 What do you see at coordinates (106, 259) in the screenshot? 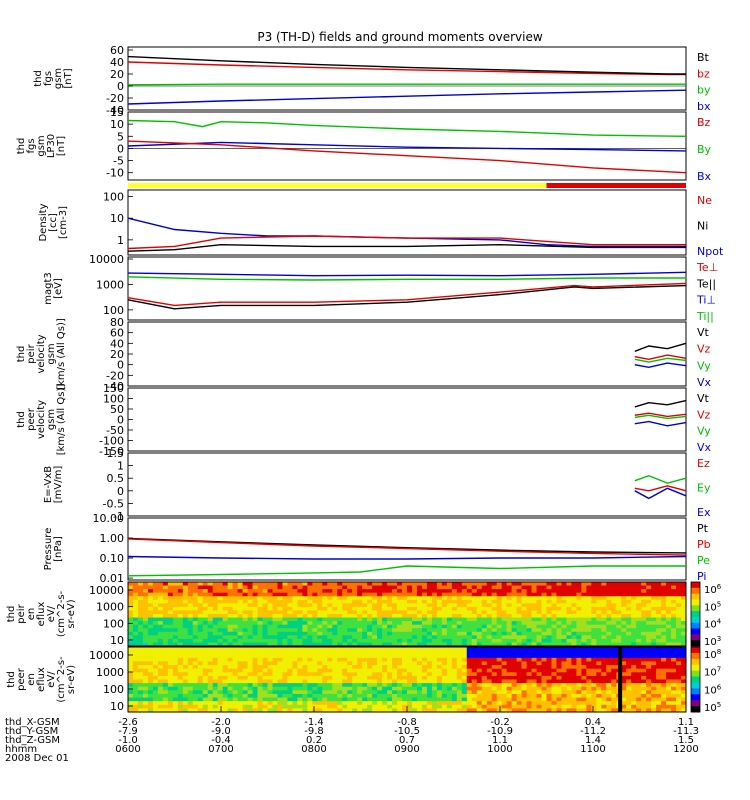
I see `y-tick-label: 10000` at bounding box center [106, 259].